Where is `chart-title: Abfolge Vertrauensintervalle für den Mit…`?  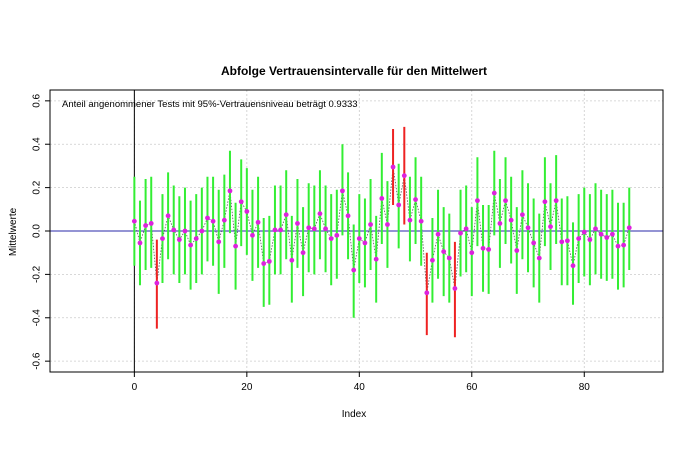
chart-title: Abfolge Vertrauensintervalle für den Mit… is located at coordinates (354, 71).